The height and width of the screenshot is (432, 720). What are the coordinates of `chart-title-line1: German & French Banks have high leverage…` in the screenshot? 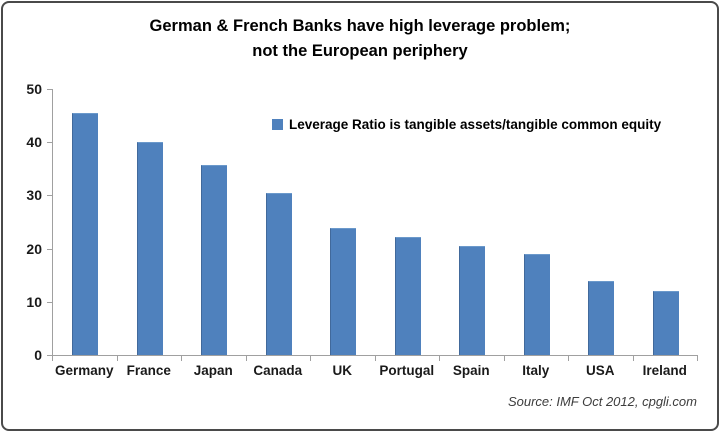 It's located at (360, 26).